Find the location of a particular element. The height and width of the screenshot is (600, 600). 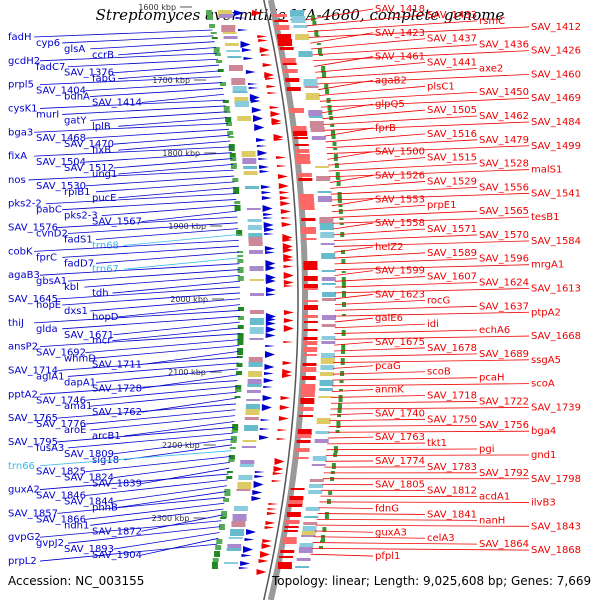

gene-label: agaB2 is located at coordinates (391, 80).